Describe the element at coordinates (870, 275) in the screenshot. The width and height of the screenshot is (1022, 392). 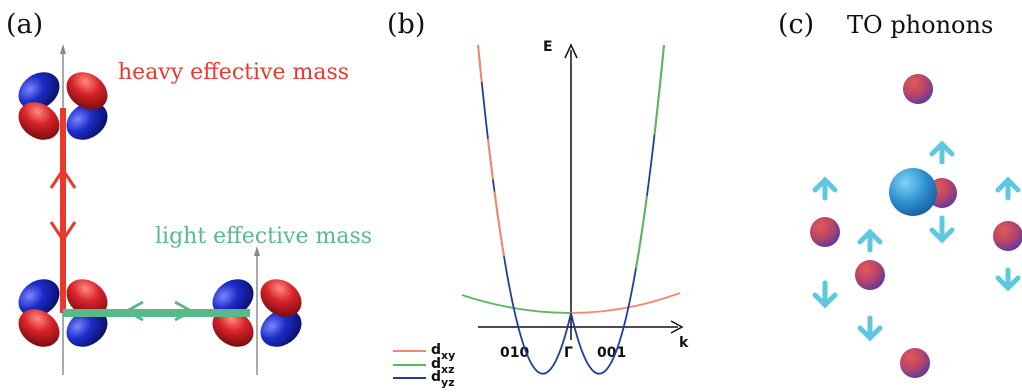
I see `atom-mid-lower` at that location.